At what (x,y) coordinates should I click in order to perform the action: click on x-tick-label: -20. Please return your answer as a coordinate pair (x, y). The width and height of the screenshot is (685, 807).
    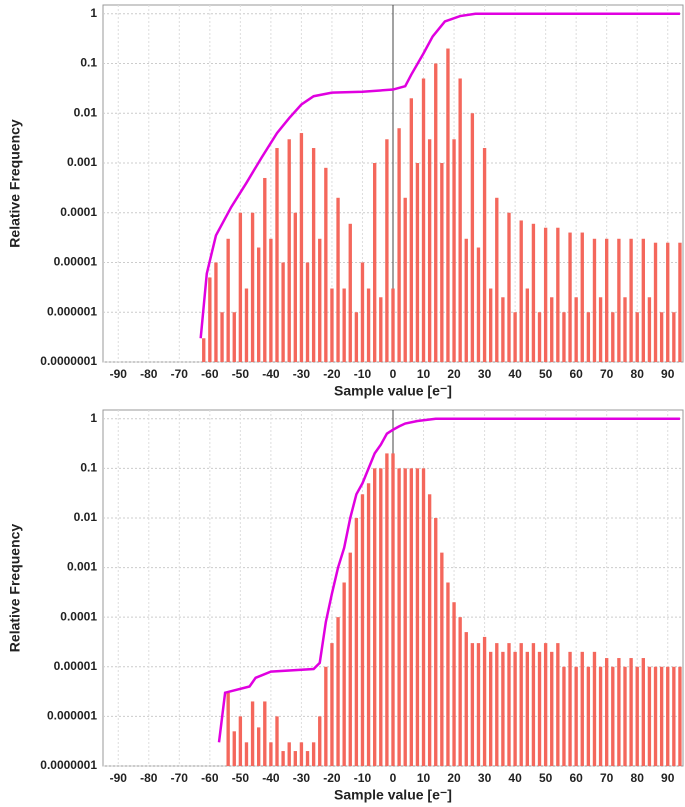
    Looking at the image, I should click on (332, 778).